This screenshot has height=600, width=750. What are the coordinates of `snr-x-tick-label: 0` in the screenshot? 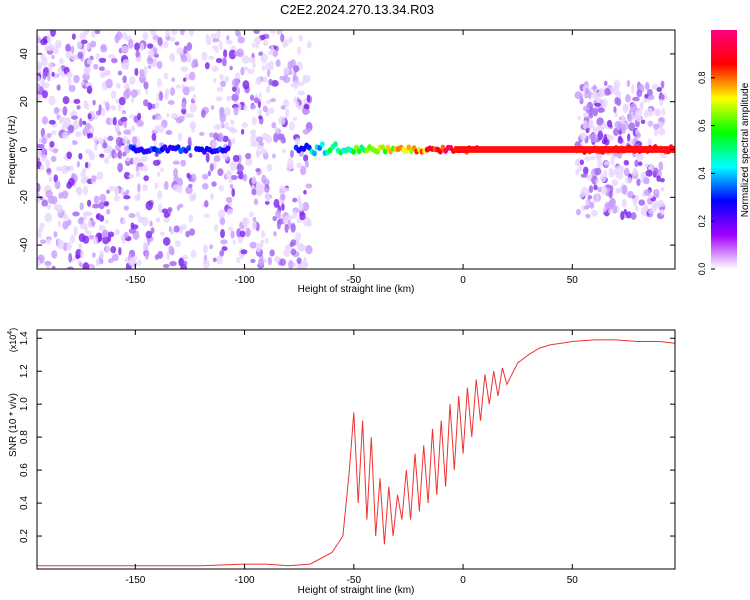 It's located at (463, 580).